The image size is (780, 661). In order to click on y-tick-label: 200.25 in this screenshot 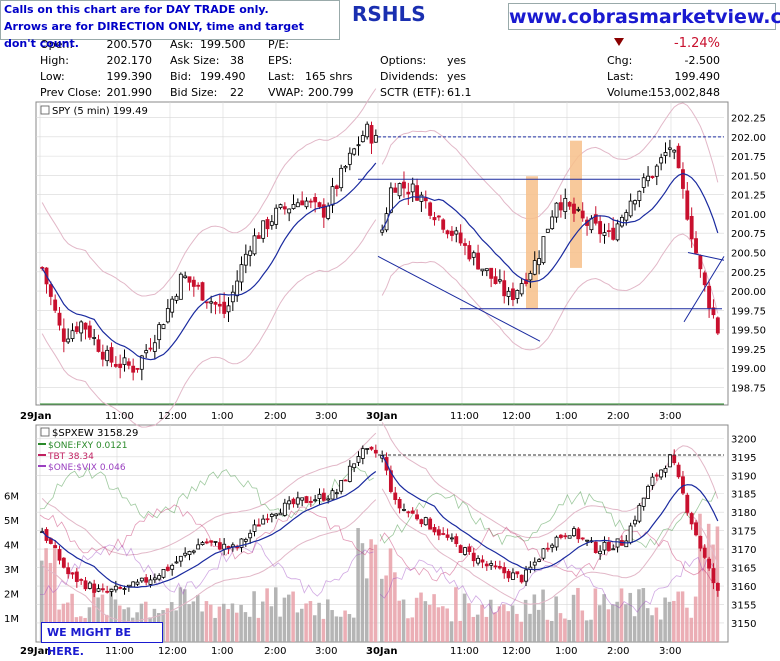, I will do `click(748, 273)`.